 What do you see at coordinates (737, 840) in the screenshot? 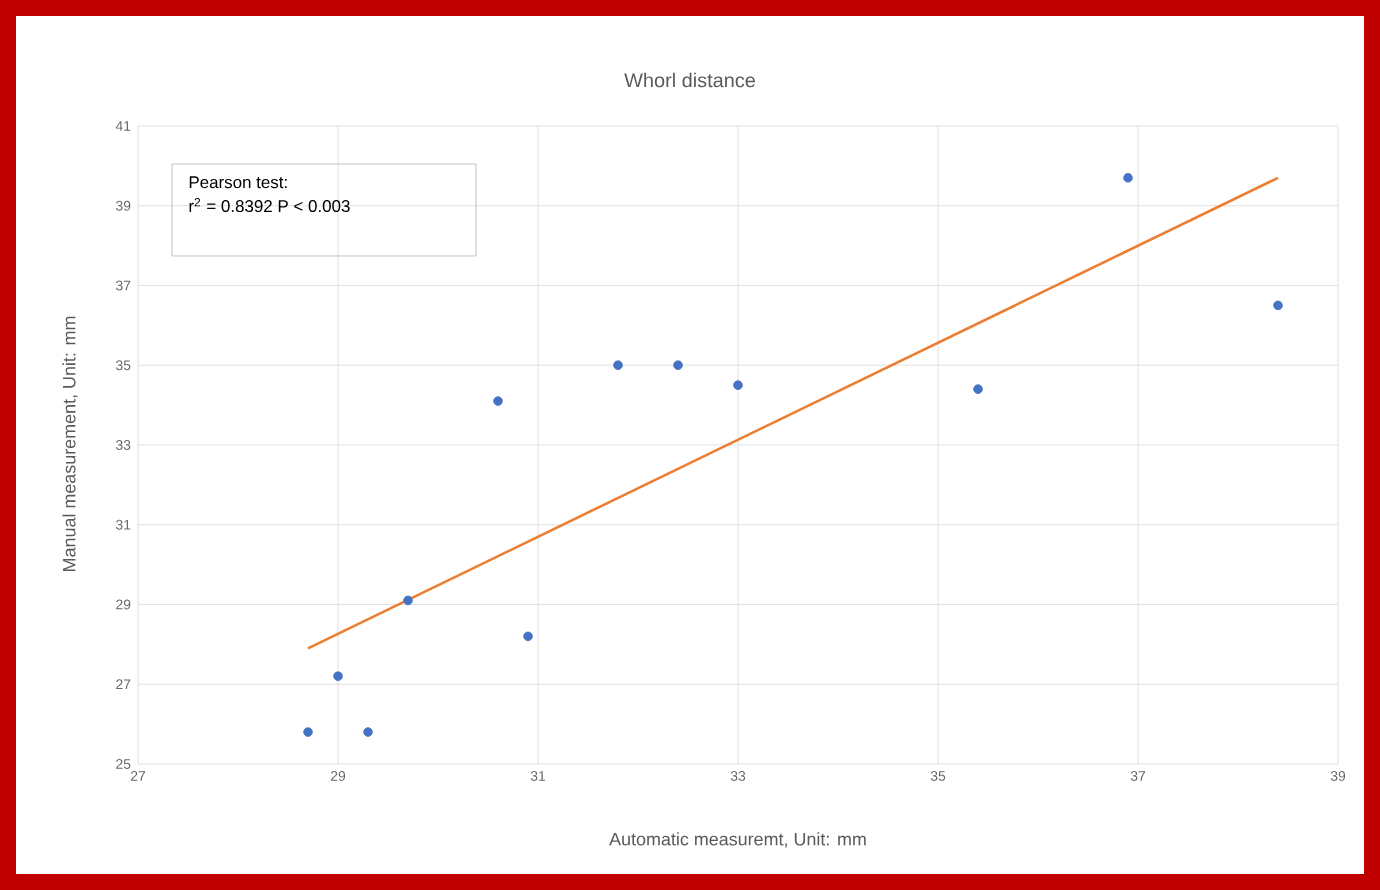
I see `x-axis-title: Automatic measuremt, Unit: mm` at bounding box center [737, 840].